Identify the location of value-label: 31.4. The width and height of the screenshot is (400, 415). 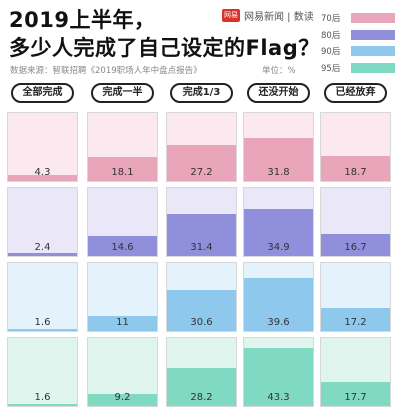
(201, 247).